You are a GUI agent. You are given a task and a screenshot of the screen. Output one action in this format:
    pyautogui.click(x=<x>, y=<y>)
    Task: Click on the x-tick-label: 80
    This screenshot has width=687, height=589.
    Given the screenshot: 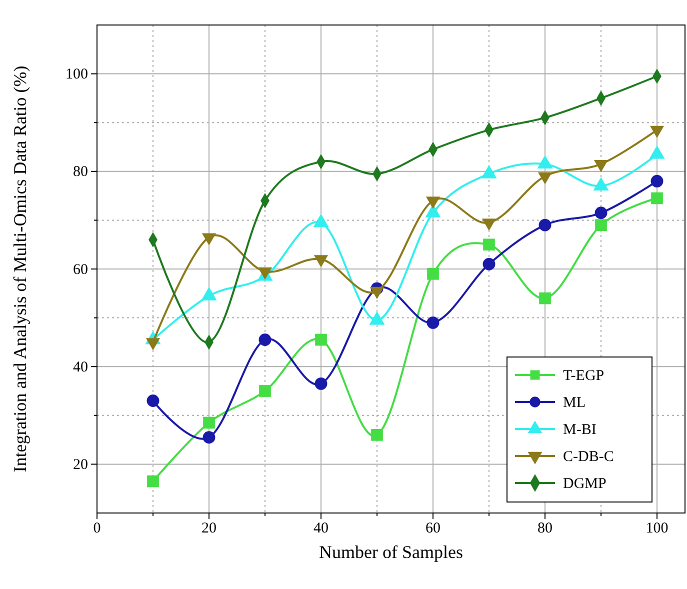 What is the action you would take?
    pyautogui.click(x=545, y=528)
    